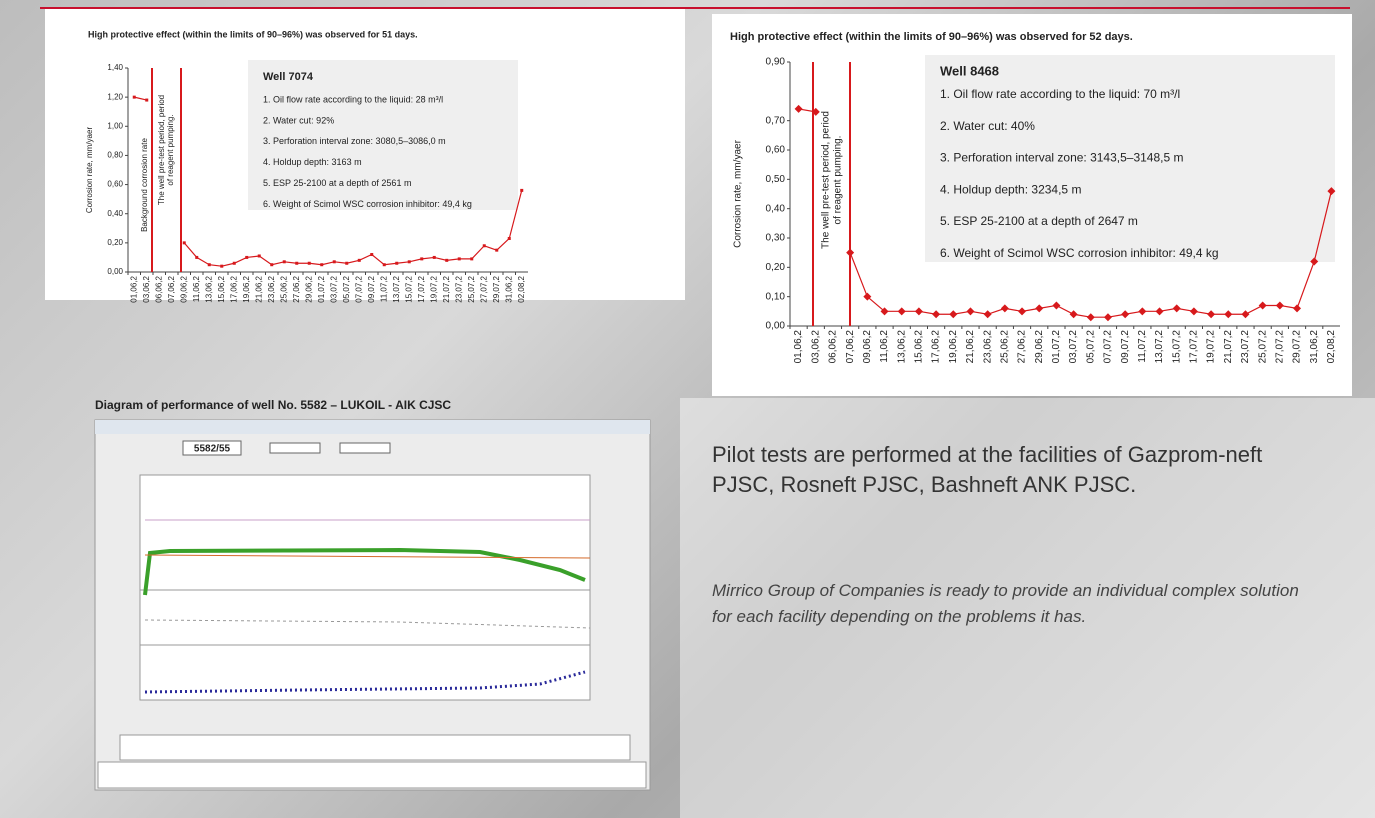  I want to click on x-tick-label: 19,06,2, so click(246, 288).